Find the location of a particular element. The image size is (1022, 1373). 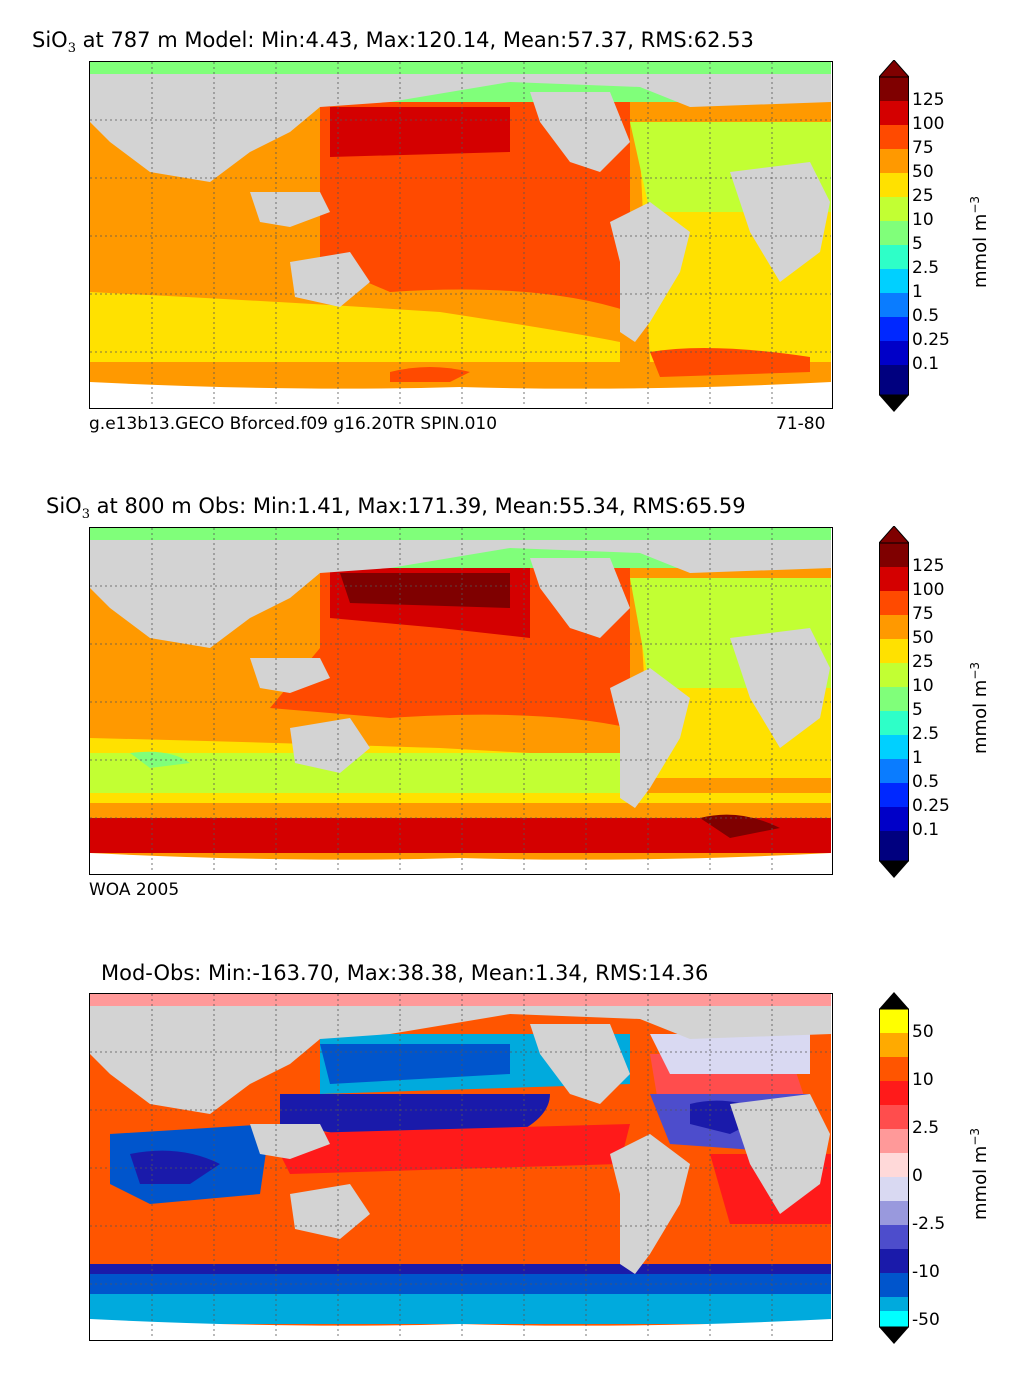

model-tick: 50 is located at coordinates (923, 172).